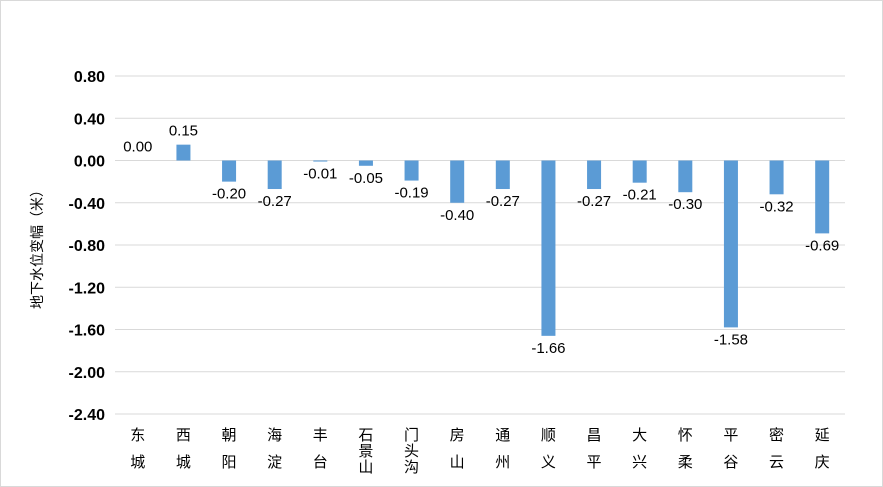  Describe the element at coordinates (320, 448) in the screenshot. I see `category-label: 丰台` at that location.